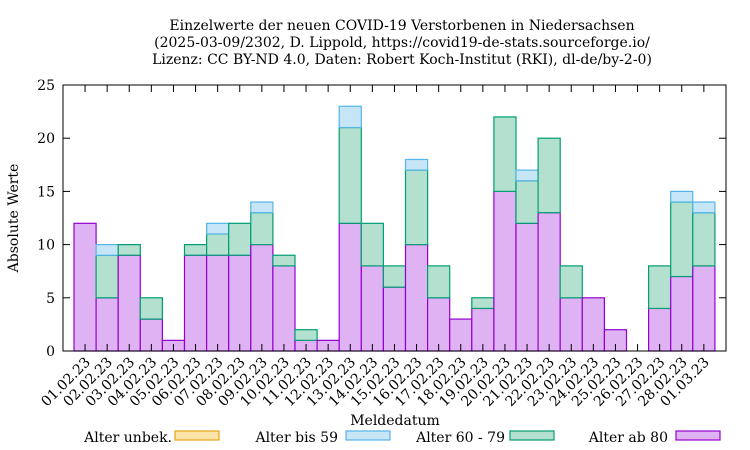  What do you see at coordinates (416, 164) in the screenshot?
I see `bar-alter-bis-59-16.02.23` at bounding box center [416, 164].